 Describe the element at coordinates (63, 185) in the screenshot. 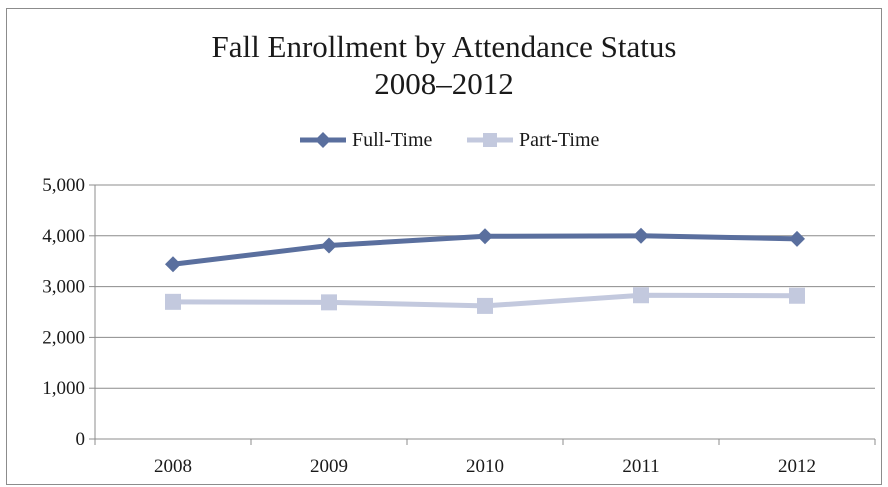

I see `y-tick-label: 5,000` at that location.